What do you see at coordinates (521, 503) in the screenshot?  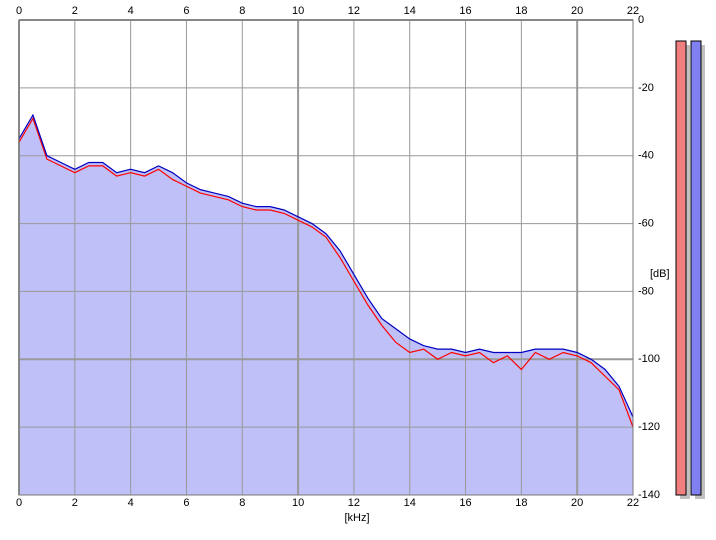 I see `x-tick-label: 18` at bounding box center [521, 503].